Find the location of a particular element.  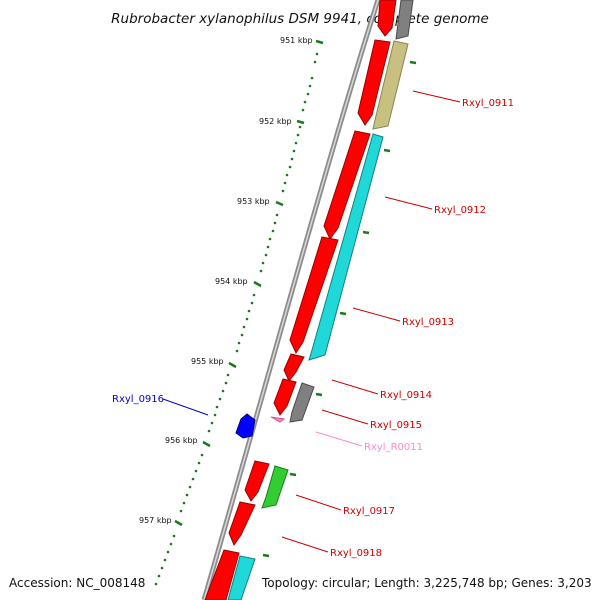

ruler-label-955: 955 kbp is located at coordinates (207, 361).